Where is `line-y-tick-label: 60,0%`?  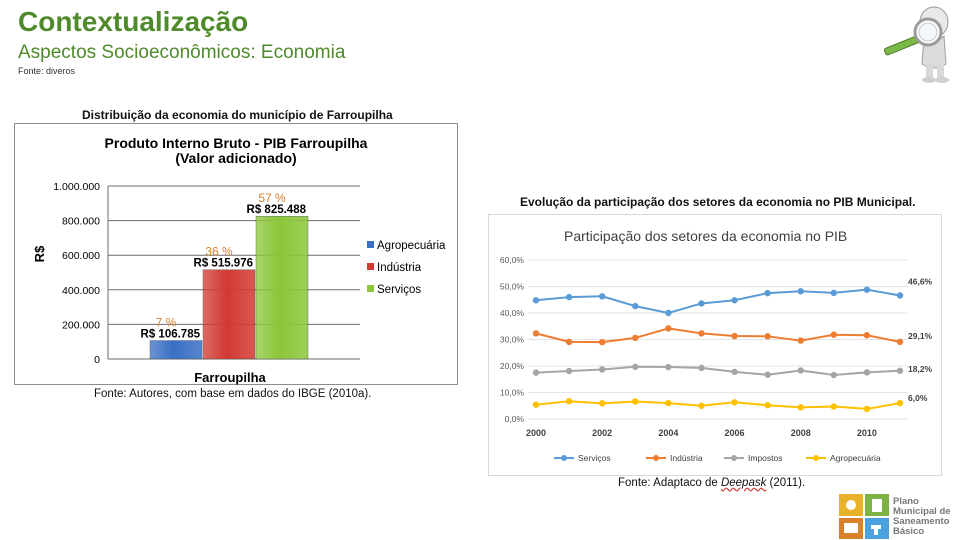
line-y-tick-label: 60,0% is located at coordinates (512, 260).